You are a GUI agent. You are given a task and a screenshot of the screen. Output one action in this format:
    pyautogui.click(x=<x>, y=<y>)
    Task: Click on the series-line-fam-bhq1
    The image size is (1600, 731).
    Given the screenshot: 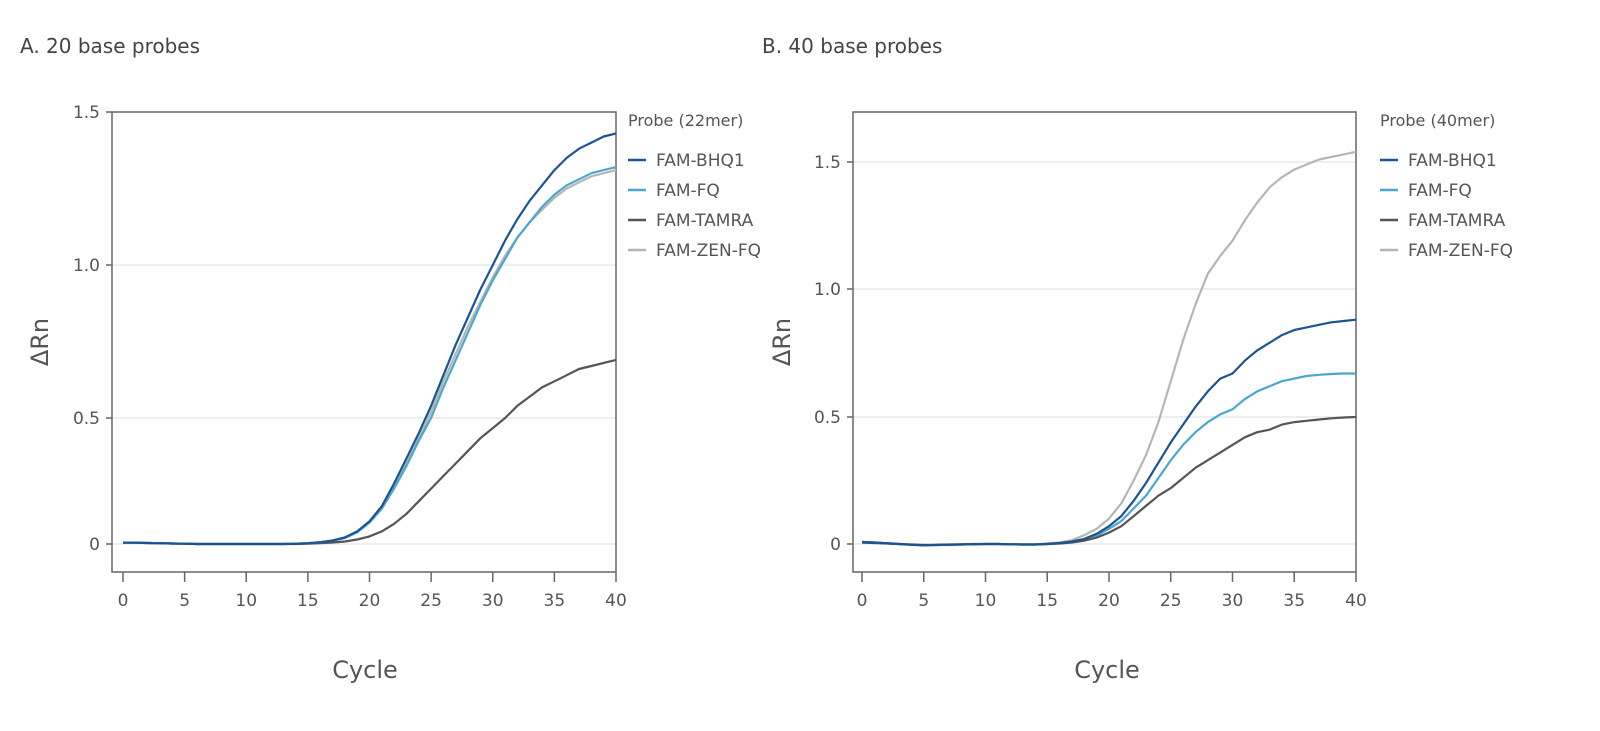 What is the action you would take?
    pyautogui.click(x=1109, y=432)
    